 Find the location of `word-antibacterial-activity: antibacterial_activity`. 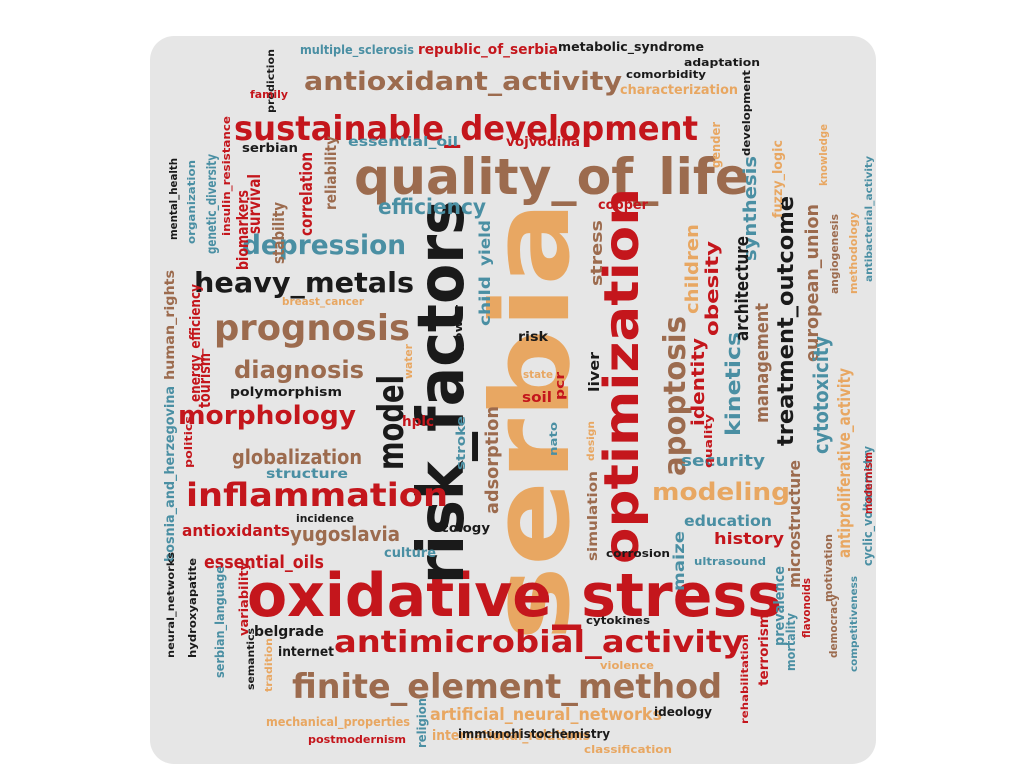

word-antibacterial-activity: antibacterial_activity is located at coordinates (869, 218).